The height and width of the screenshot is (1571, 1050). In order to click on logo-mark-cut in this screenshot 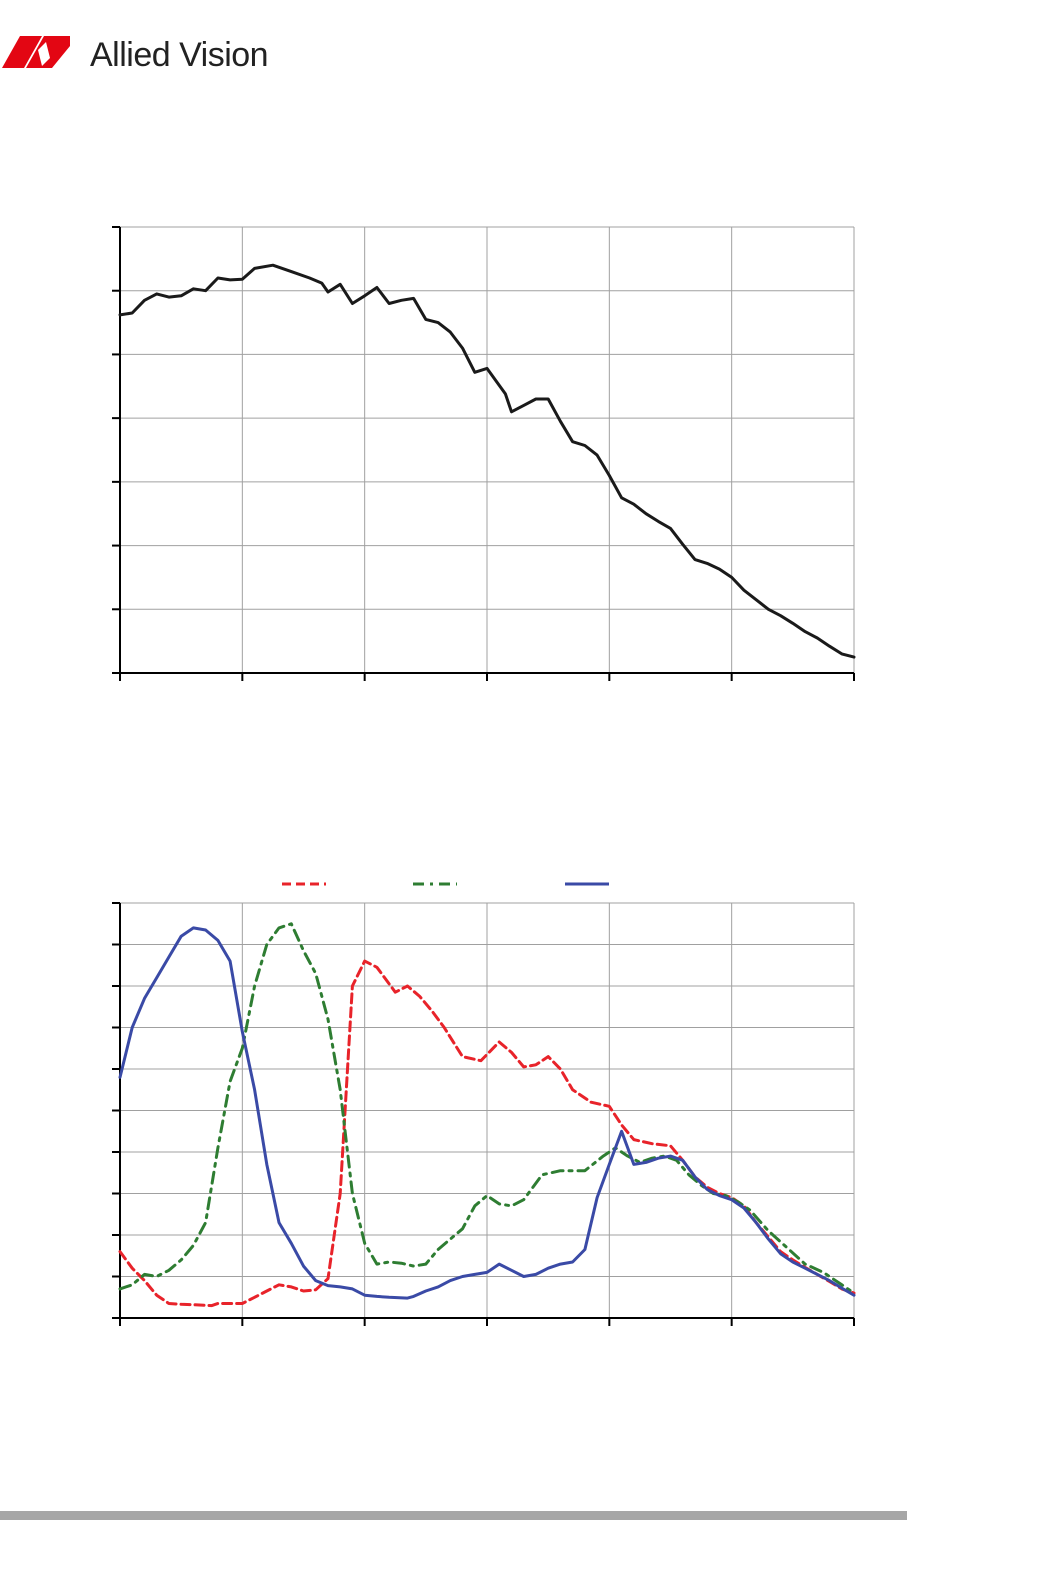, I will do `click(44, 54)`.